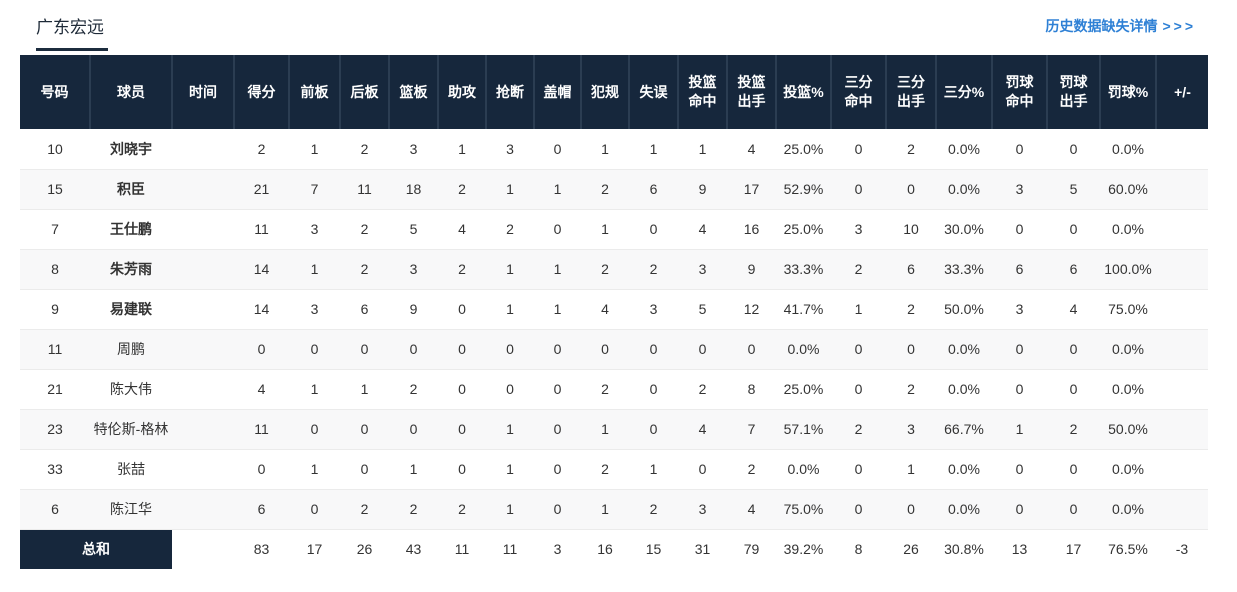 The width and height of the screenshot is (1237, 592). Describe the element at coordinates (315, 92) in the screenshot. I see `column-header: 前板` at that location.